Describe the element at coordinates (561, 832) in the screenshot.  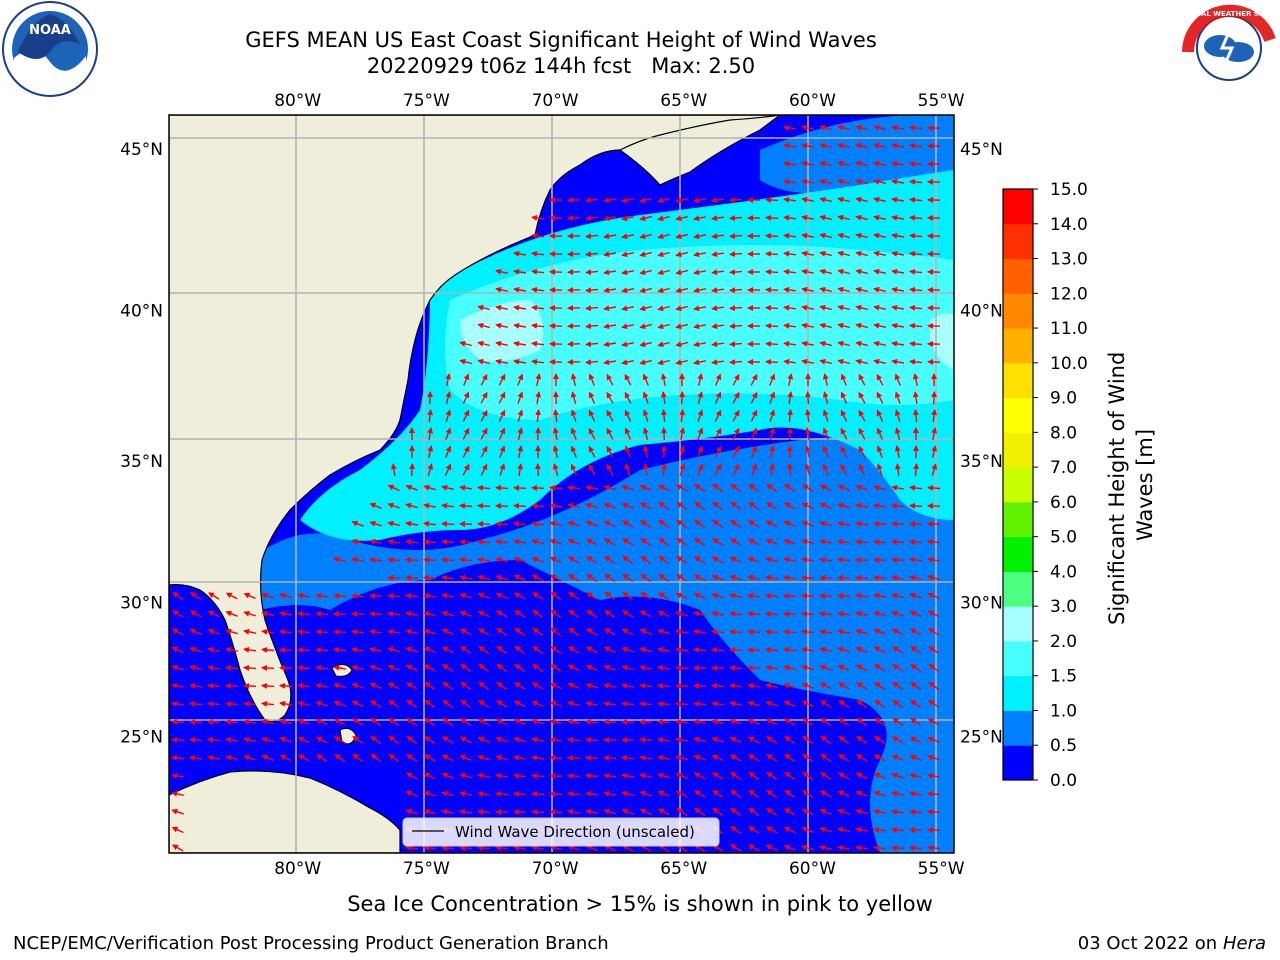
I see `legend: Wind Wave Direction (unscaled)` at that location.